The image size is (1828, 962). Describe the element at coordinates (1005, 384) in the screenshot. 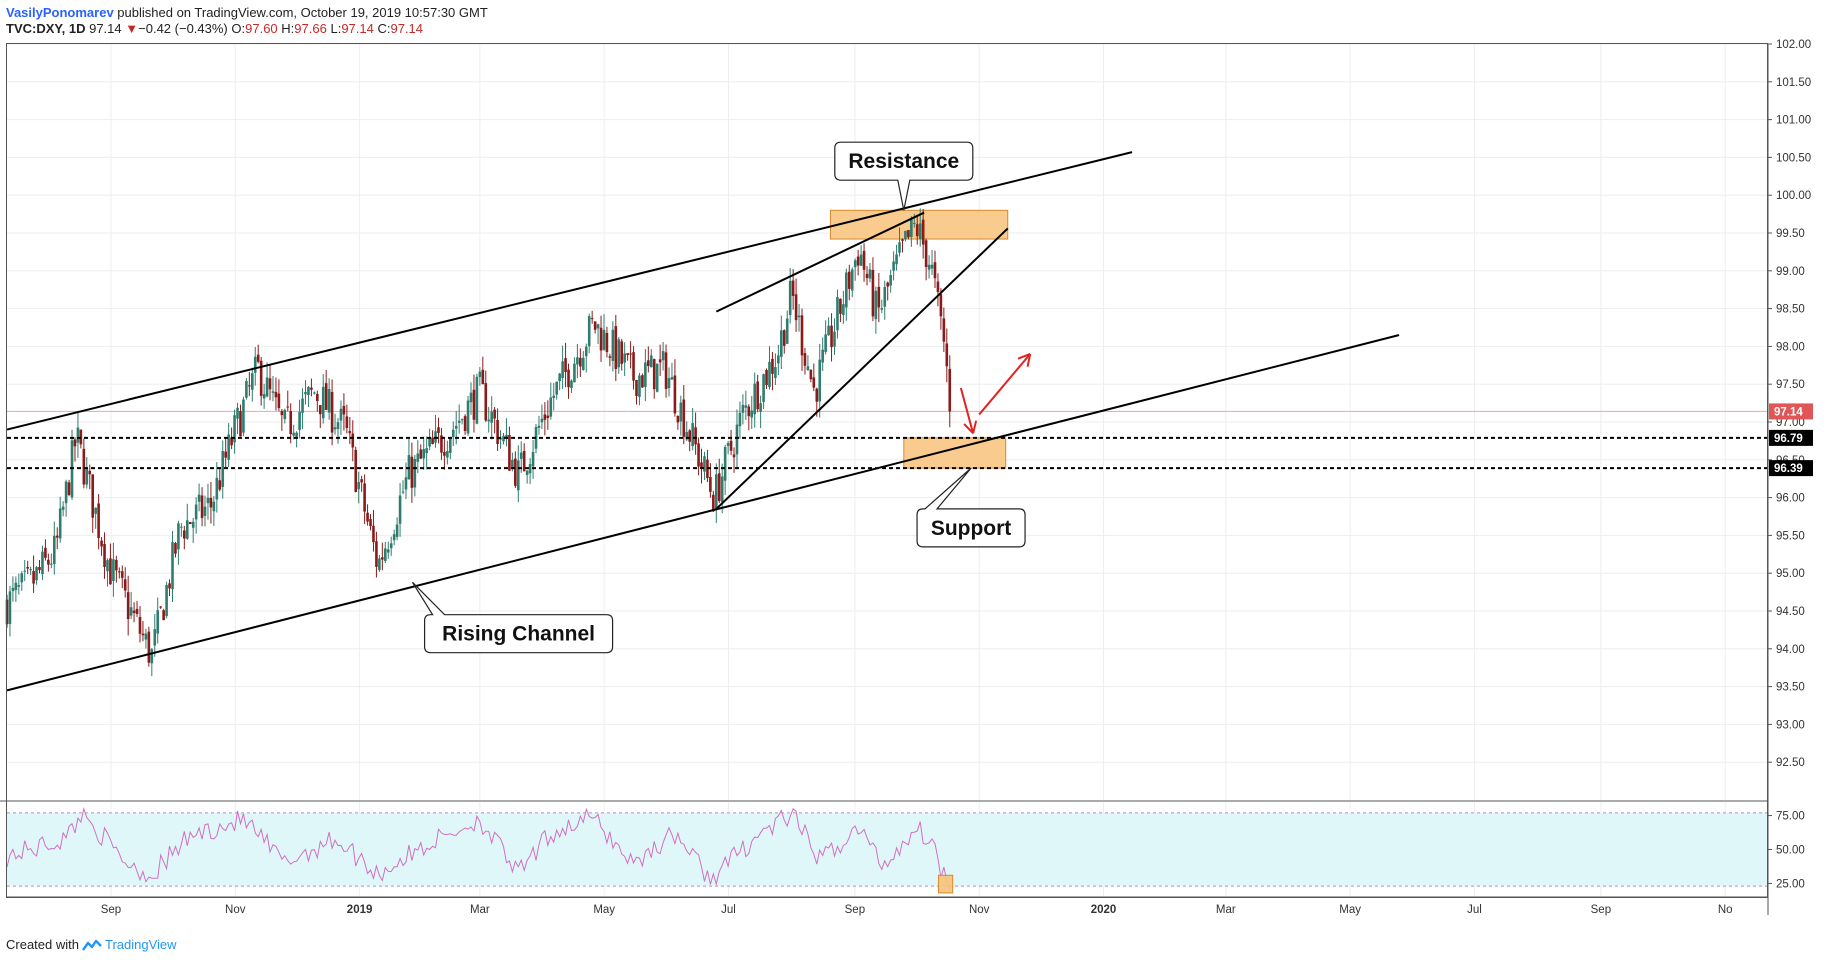

I see `up-arrow-icon` at that location.